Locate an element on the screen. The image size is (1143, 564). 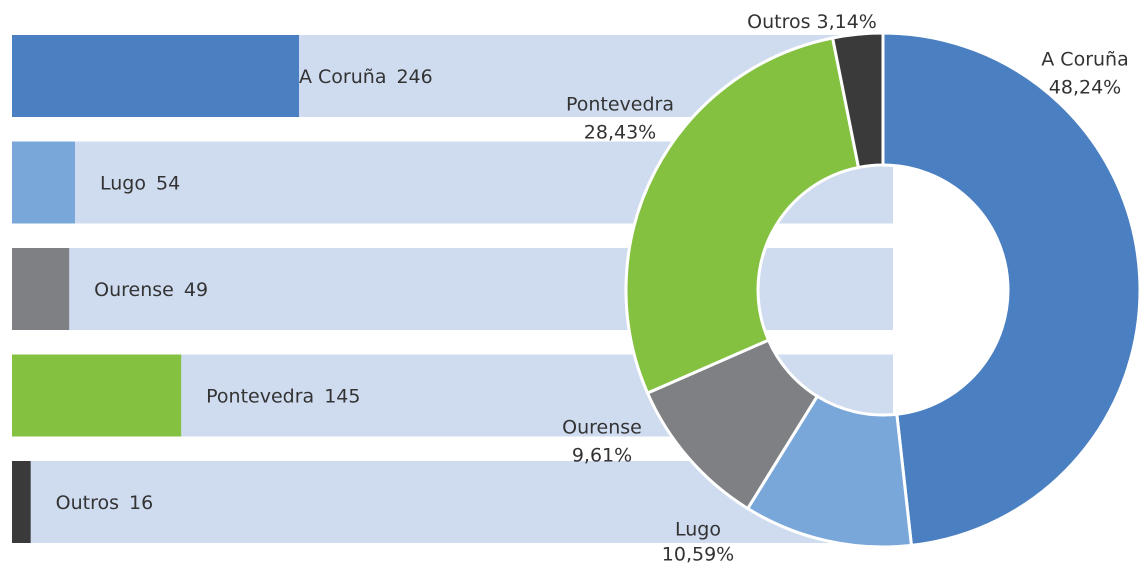
bar-value: 145 is located at coordinates (342, 396).